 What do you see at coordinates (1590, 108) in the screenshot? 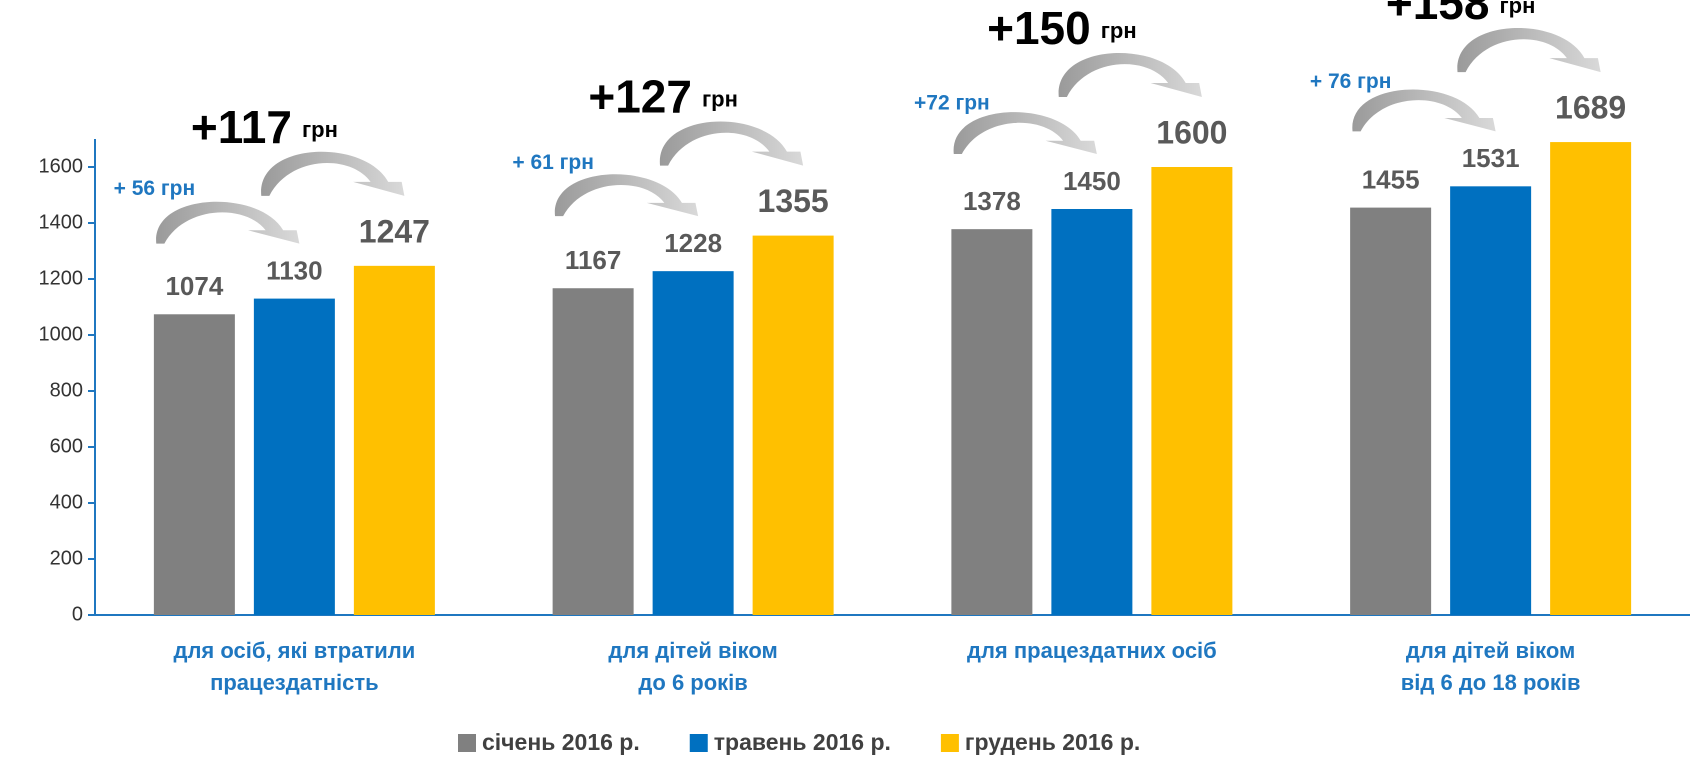
I see `data-label: 1689` at bounding box center [1590, 108].